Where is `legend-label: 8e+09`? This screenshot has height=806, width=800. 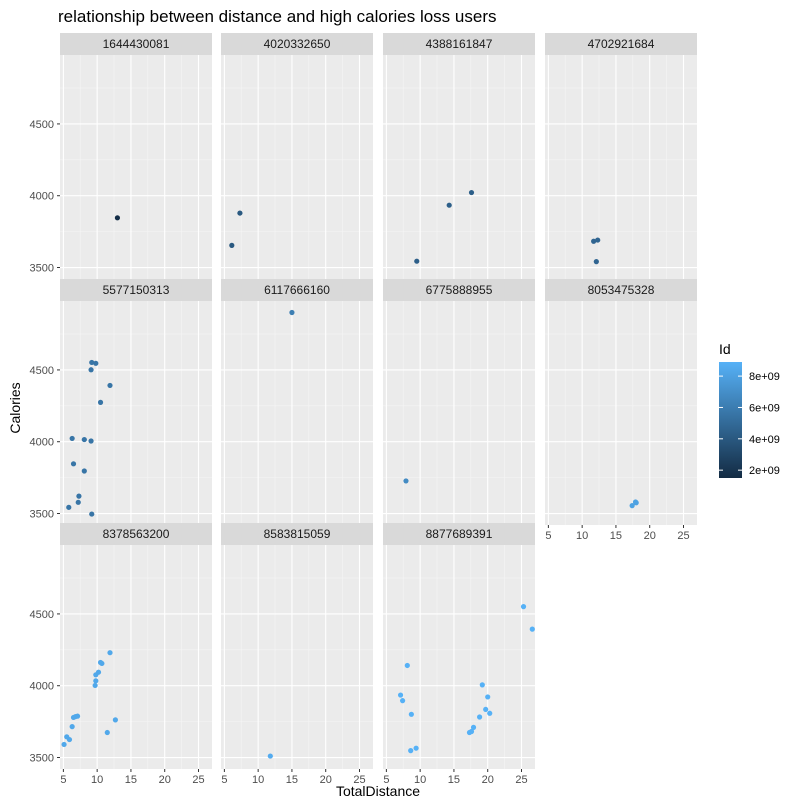
legend-label: 8e+09 is located at coordinates (764, 377).